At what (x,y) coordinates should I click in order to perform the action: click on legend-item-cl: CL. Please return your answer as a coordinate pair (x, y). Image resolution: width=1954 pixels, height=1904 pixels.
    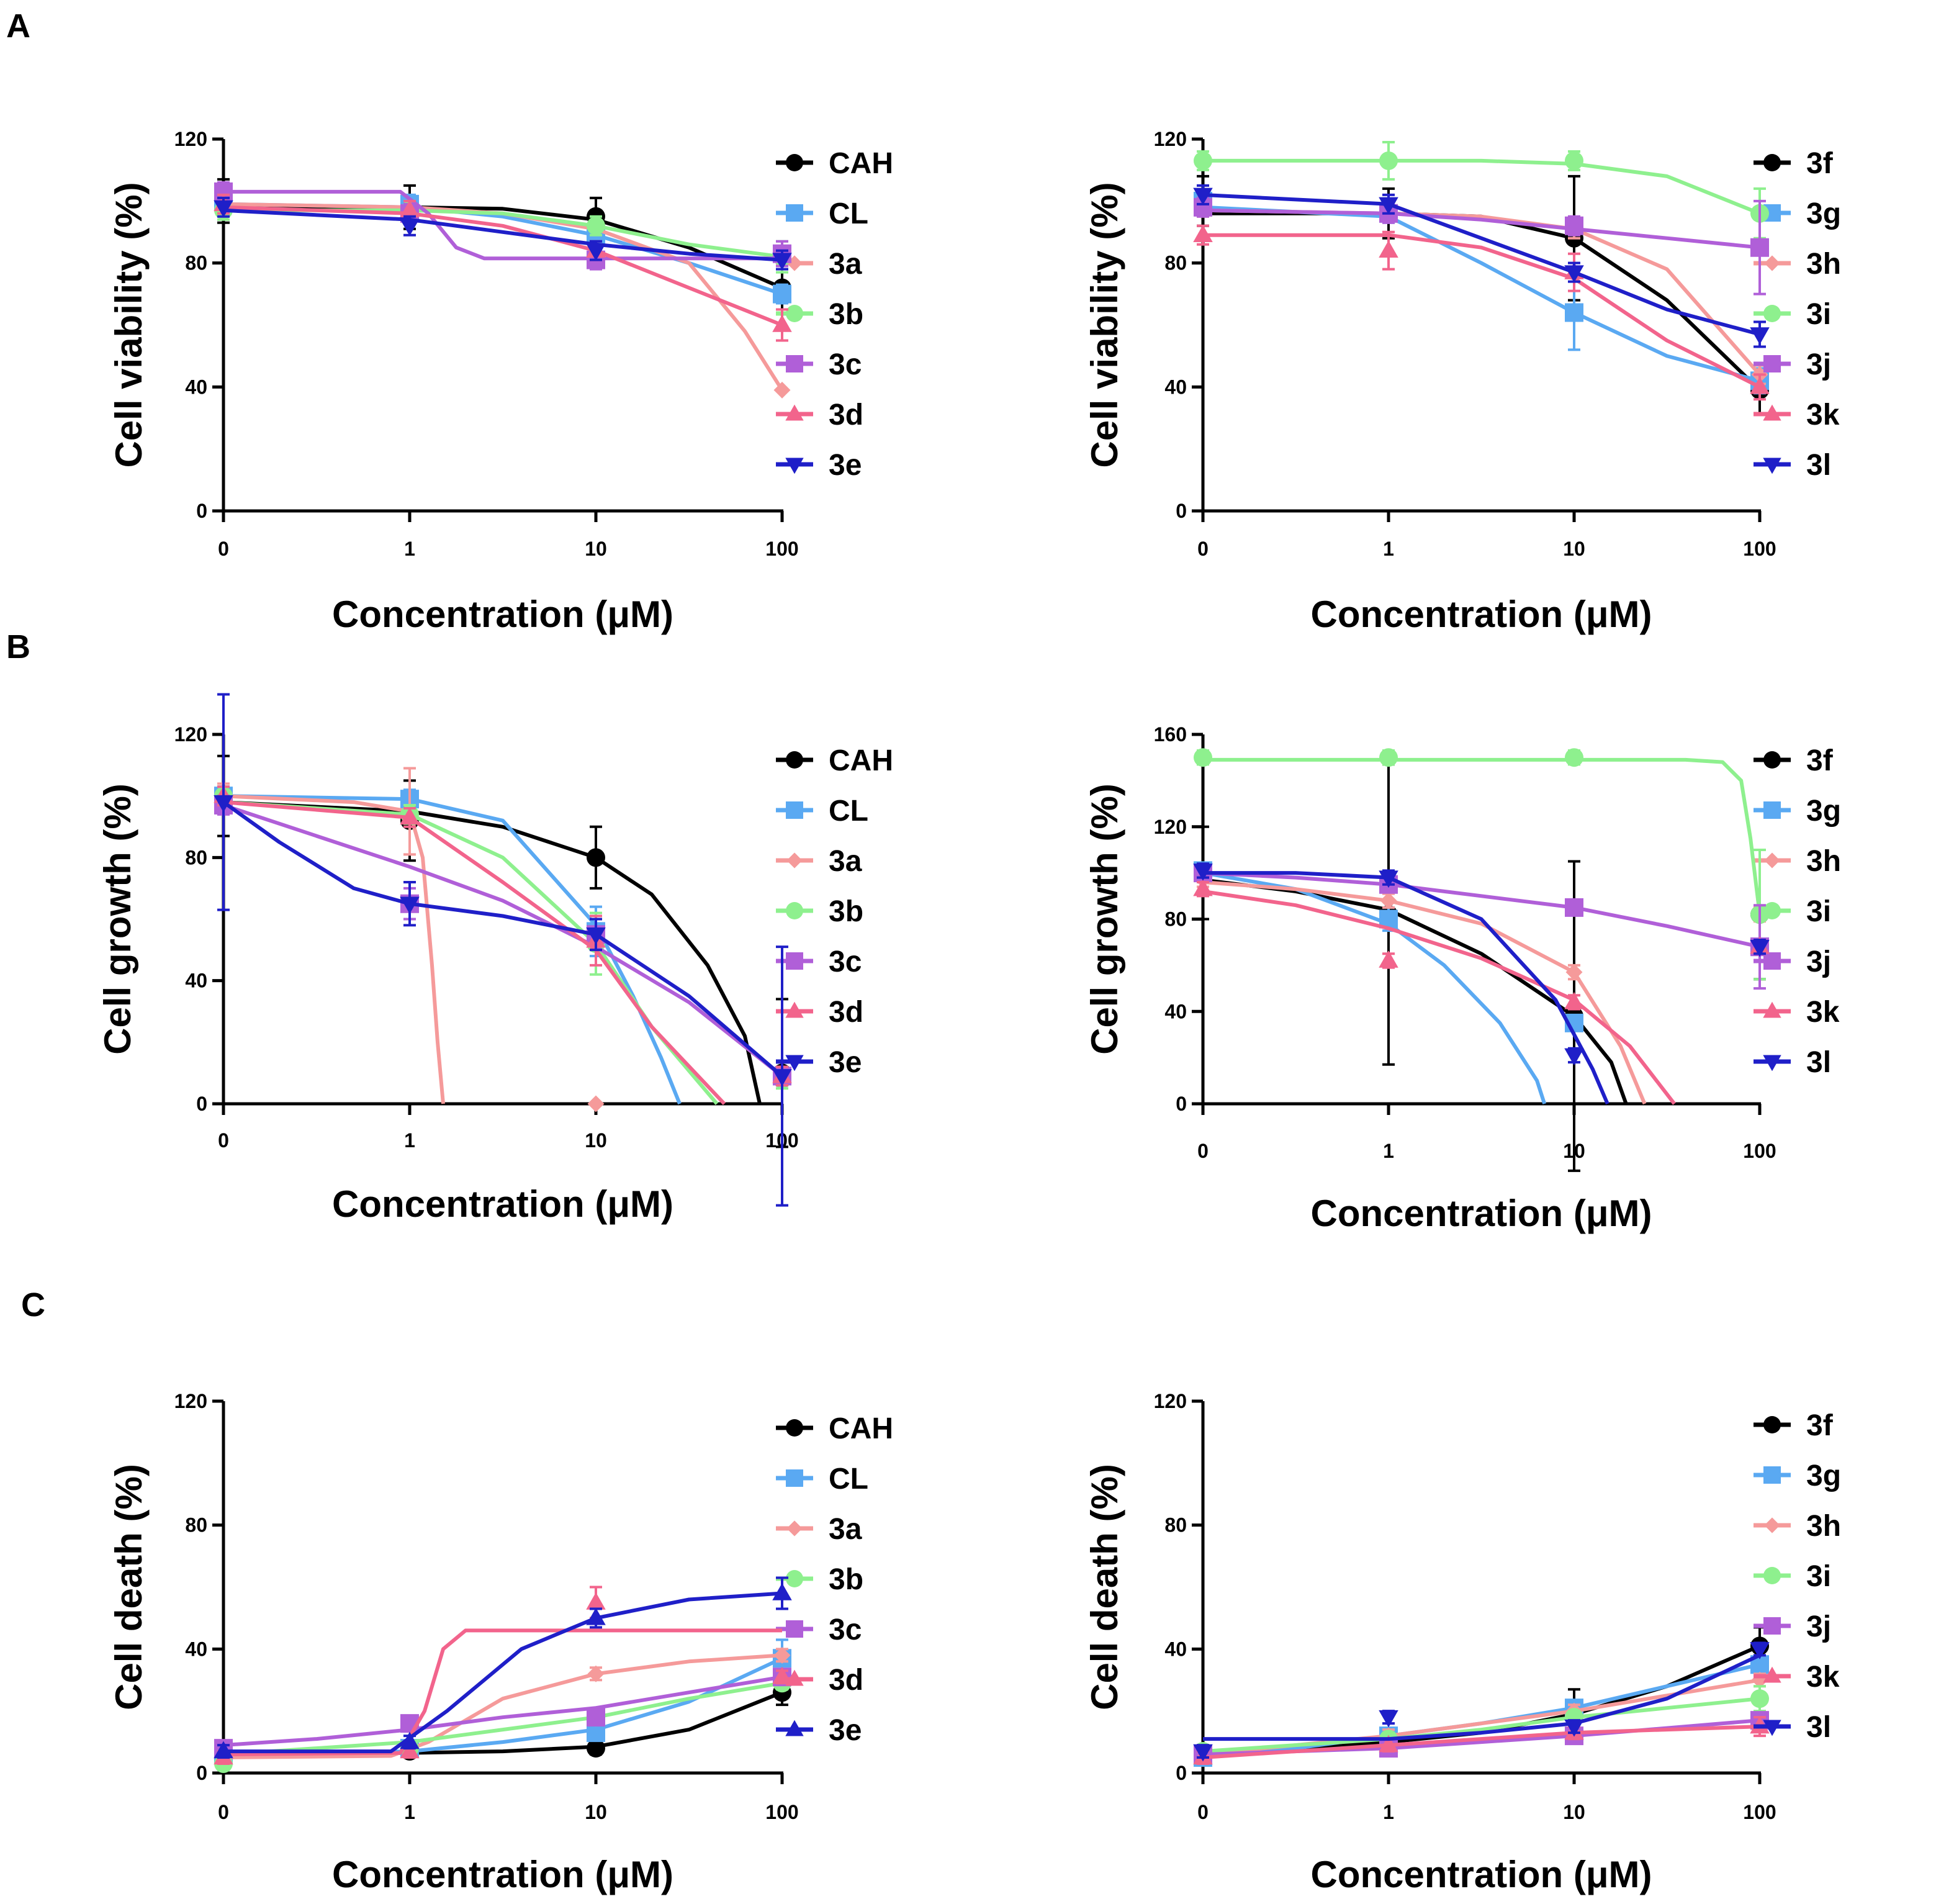
    Looking at the image, I should click on (822, 811).